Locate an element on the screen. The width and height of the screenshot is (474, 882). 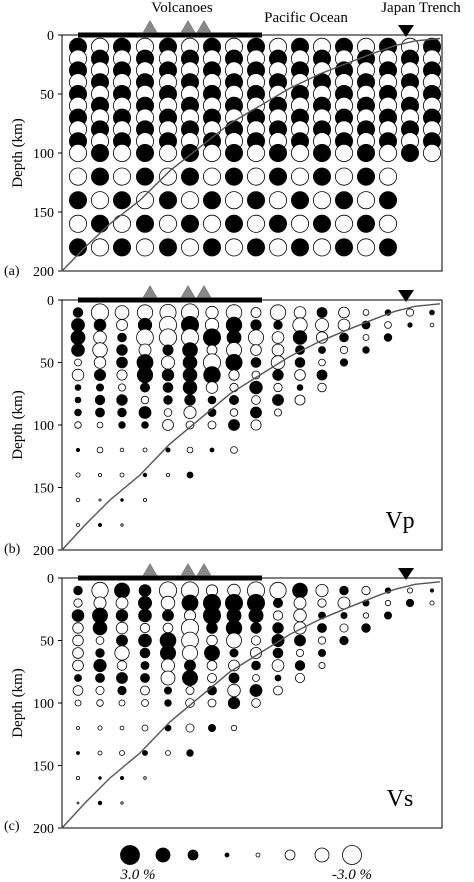
y-tick-label: 50 is located at coordinates (47, 364).